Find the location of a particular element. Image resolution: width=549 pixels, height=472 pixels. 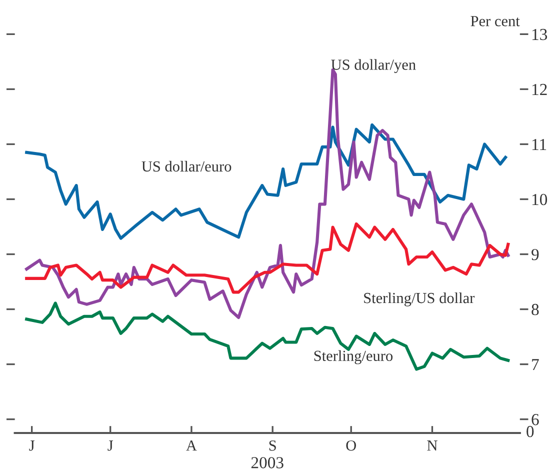

x-axis-title: 2003 is located at coordinates (267, 462).